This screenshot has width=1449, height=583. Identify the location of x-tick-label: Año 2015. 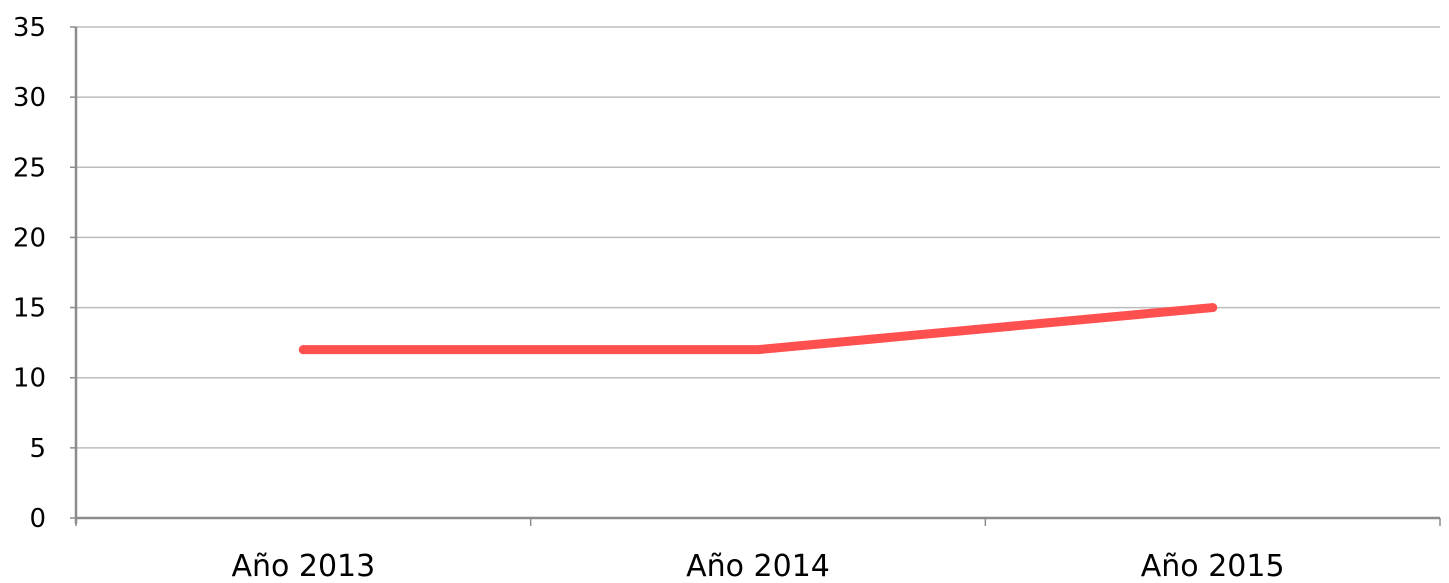
(1213, 566).